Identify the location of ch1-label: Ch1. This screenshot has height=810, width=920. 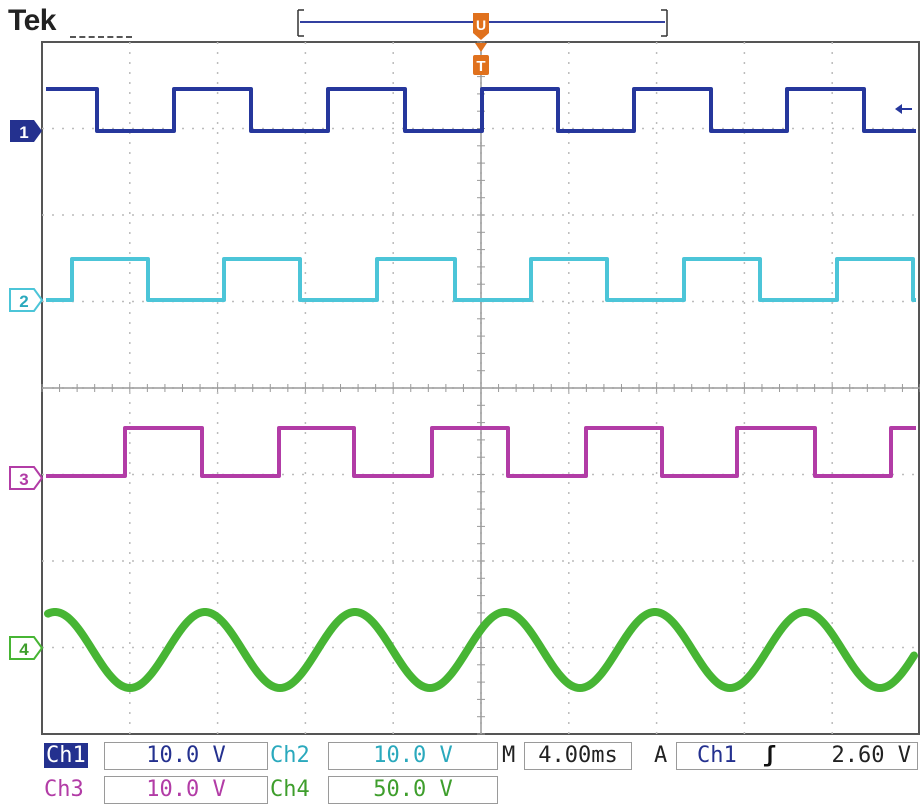
(66, 755).